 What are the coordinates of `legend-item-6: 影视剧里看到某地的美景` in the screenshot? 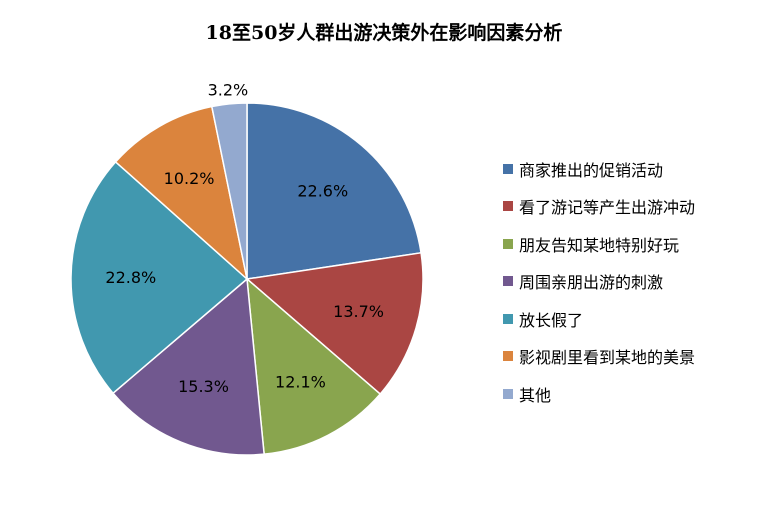 It's located at (599, 357).